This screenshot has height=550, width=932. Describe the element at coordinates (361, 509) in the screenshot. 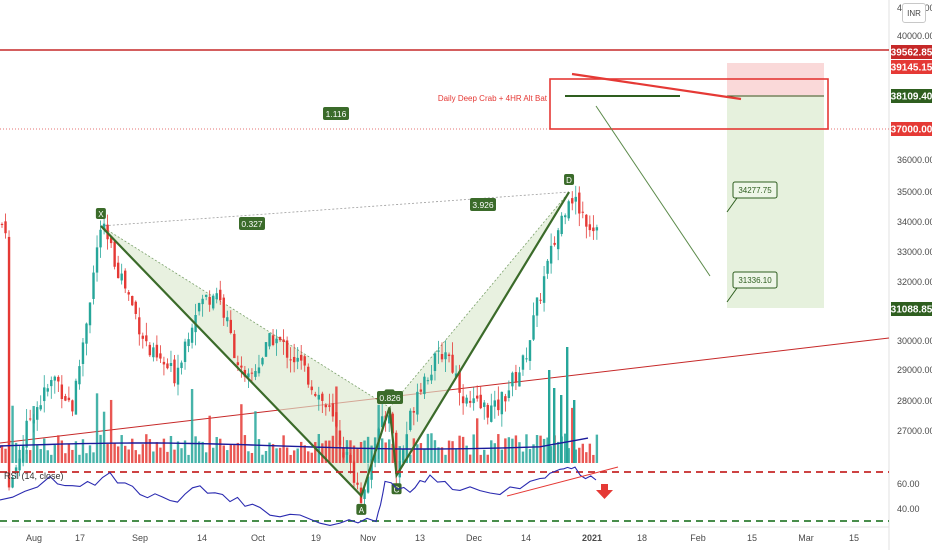

I see `pattern-point-marker` at that location.